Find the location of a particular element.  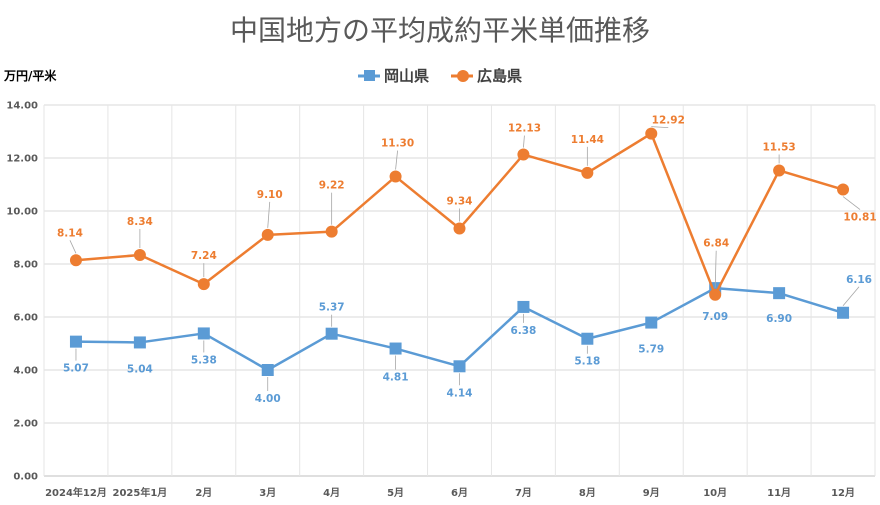

legend-label: 広島県 is located at coordinates (499, 76).